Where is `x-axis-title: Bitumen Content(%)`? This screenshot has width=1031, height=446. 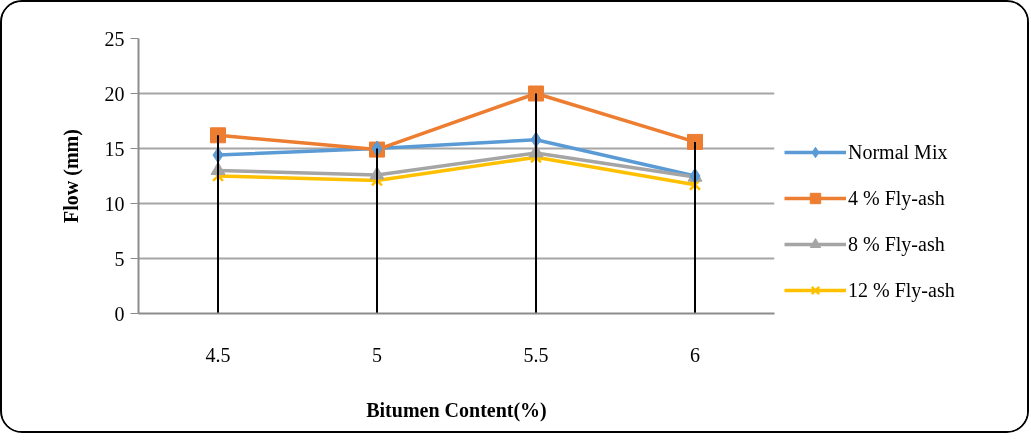
x-axis-title: Bitumen Content(%) is located at coordinates (456, 410).